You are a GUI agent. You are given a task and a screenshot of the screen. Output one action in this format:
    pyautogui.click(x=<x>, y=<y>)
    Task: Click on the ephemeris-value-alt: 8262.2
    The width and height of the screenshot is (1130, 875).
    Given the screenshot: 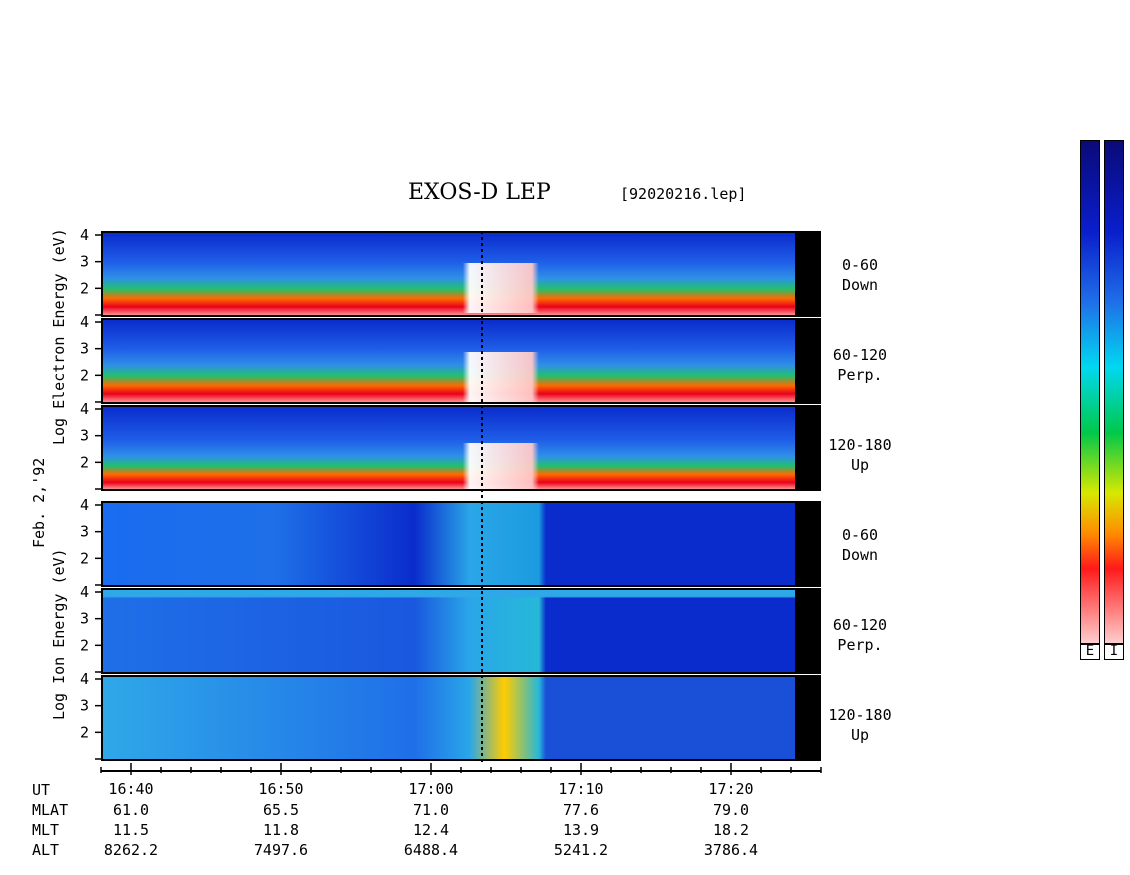 What is the action you would take?
    pyautogui.click(x=131, y=850)
    